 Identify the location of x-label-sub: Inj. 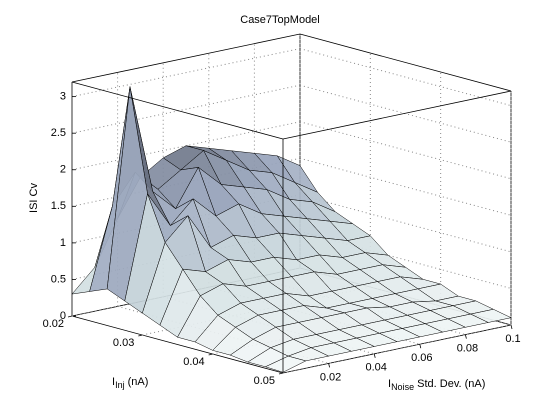
(120, 385).